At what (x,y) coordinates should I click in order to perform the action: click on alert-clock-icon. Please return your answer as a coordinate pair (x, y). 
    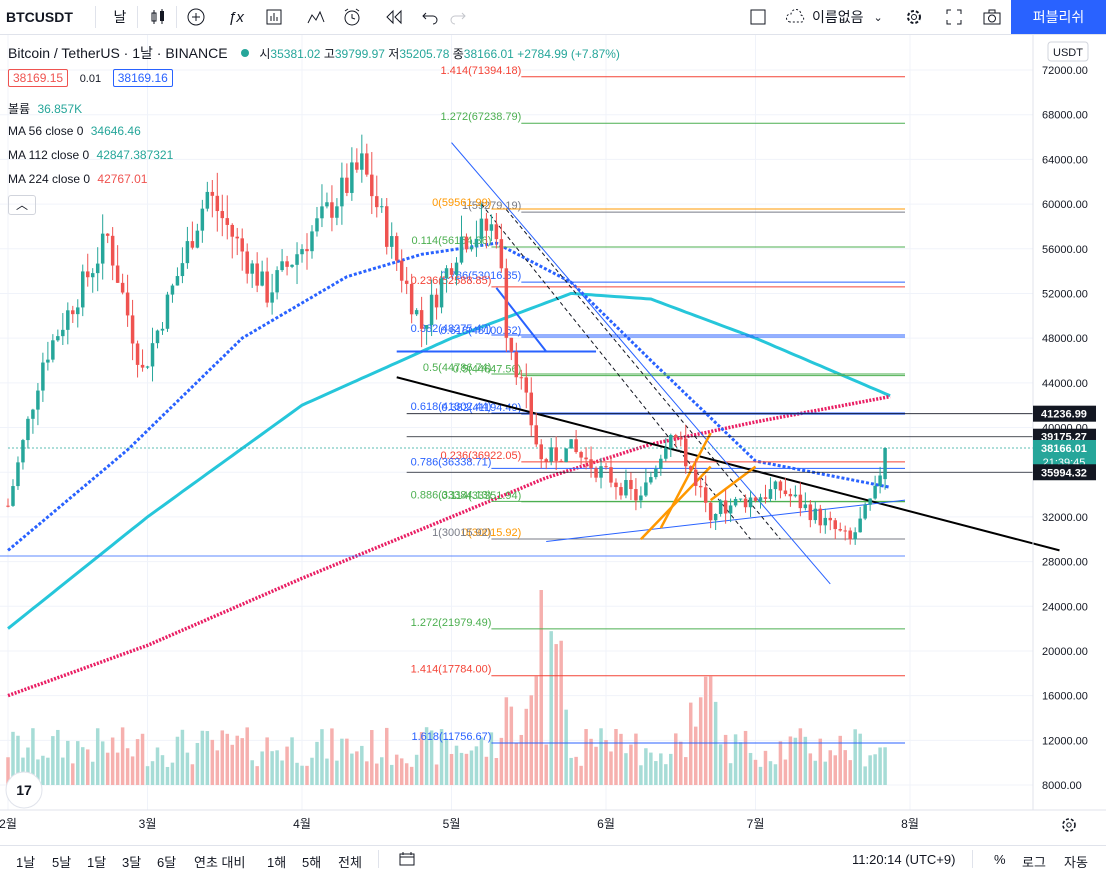
    Looking at the image, I should click on (352, 17).